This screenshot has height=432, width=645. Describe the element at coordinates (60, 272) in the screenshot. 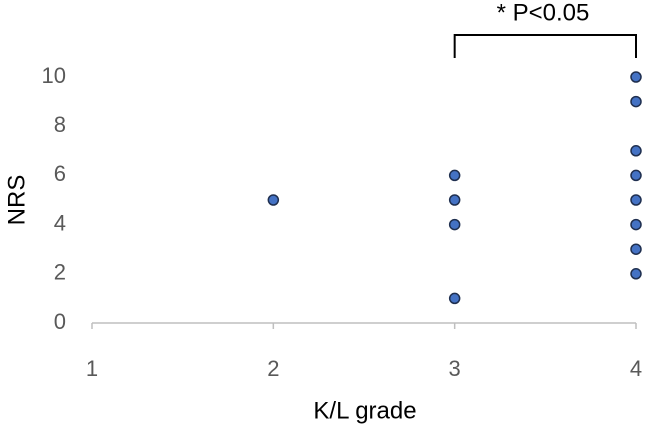

I see `y-tick-label: 2` at that location.